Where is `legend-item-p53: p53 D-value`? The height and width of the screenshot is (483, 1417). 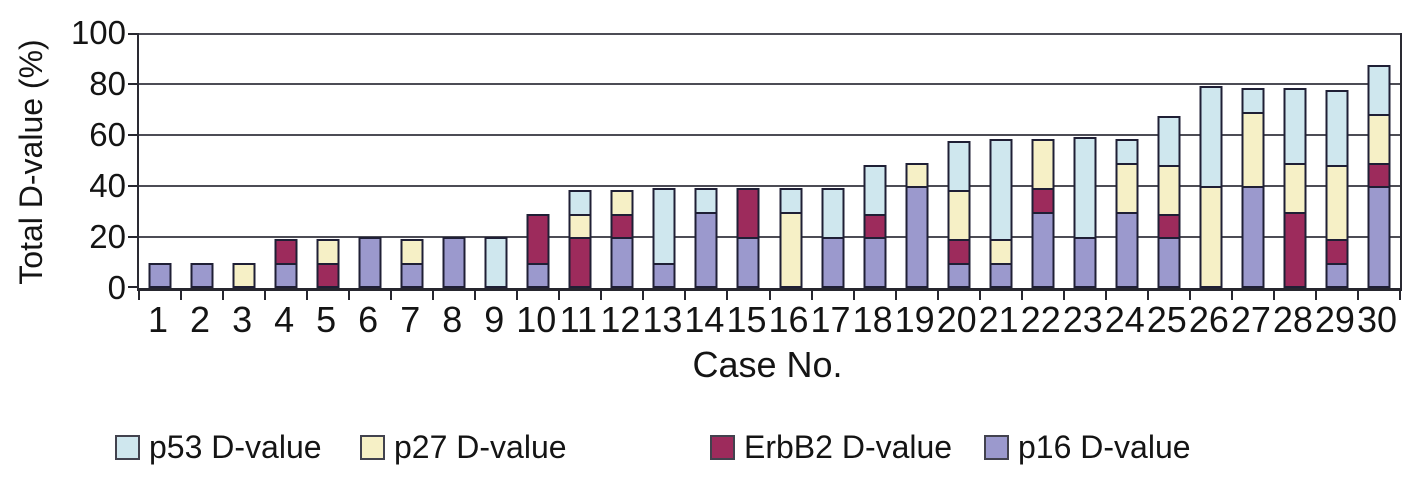
legend-item-p53: p53 D-value is located at coordinates (218, 447).